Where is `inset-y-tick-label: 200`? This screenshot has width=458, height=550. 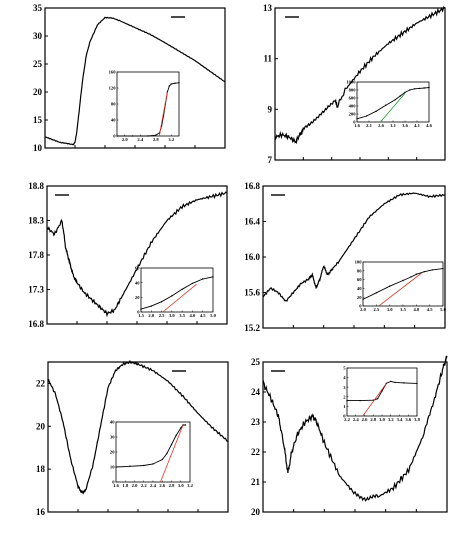
inset-y-tick-label: 200 is located at coordinates (353, 114).